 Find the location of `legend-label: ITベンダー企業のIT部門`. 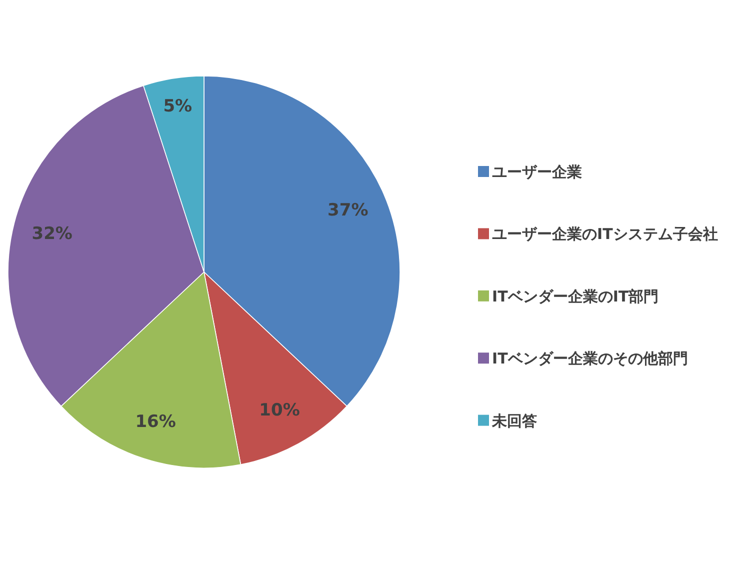

legend-label: ITベンダー企業のIT部門 is located at coordinates (575, 296).